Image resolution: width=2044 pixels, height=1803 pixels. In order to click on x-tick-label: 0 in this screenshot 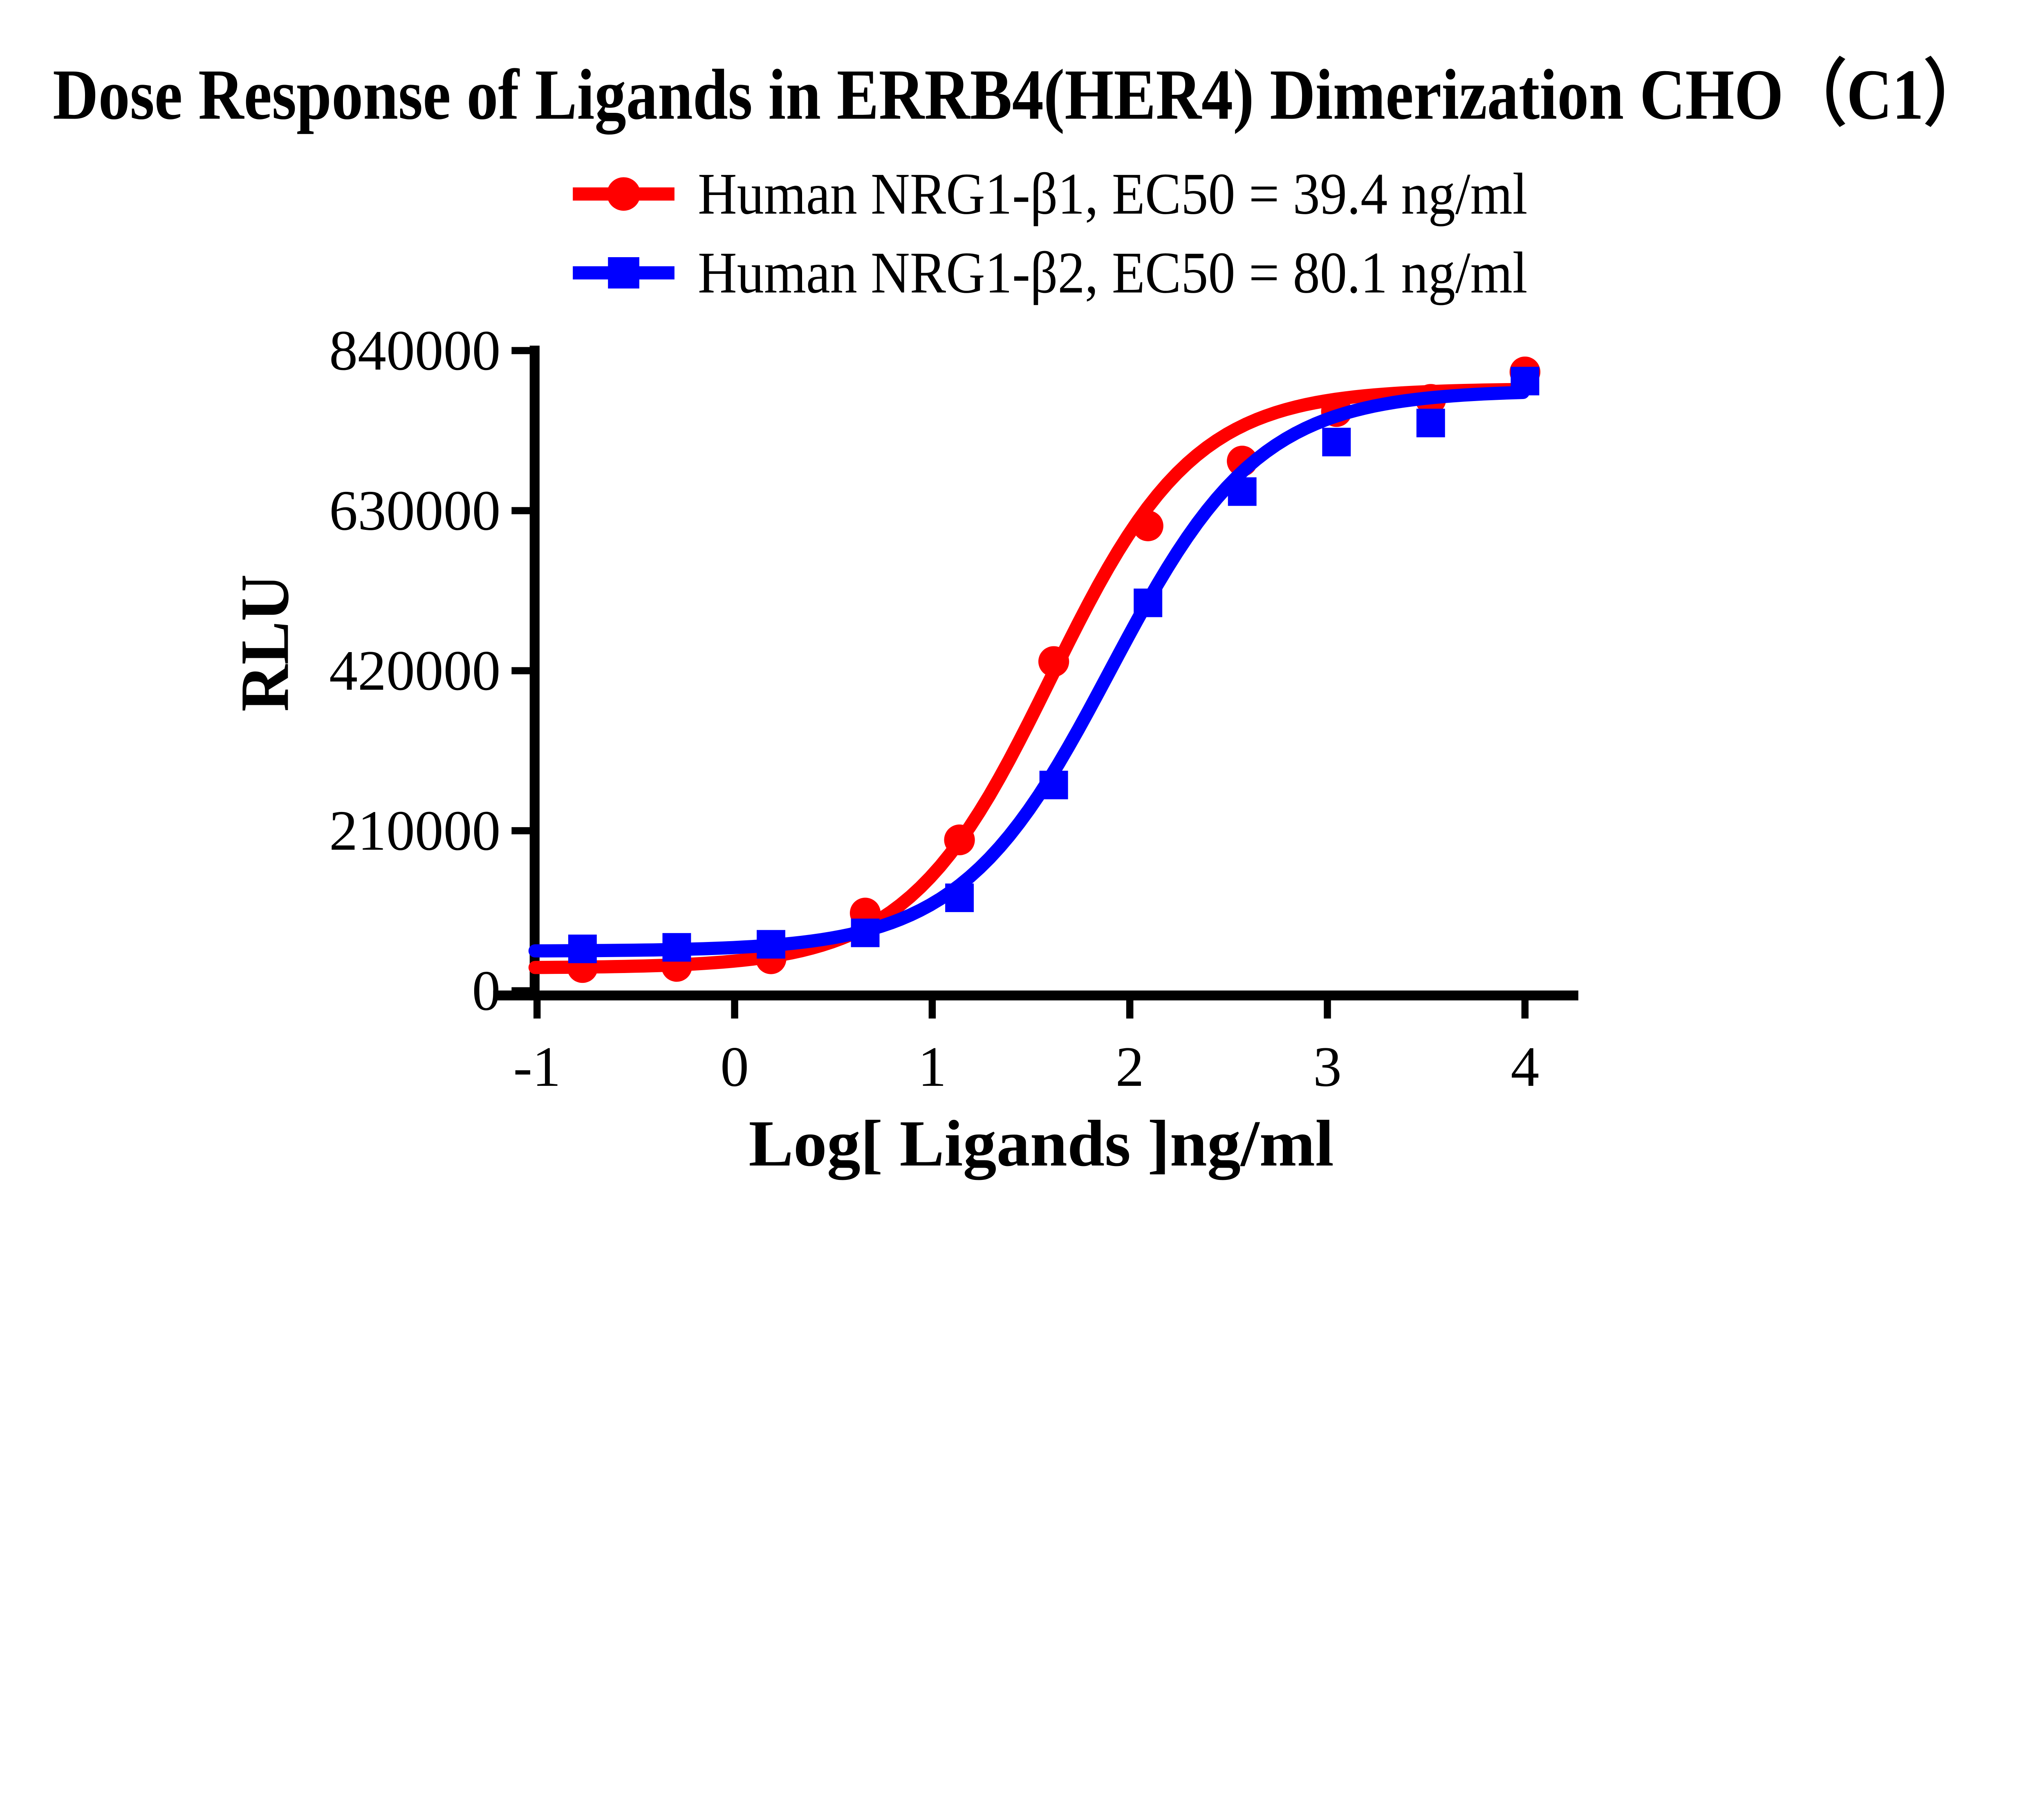, I will do `click(735, 1067)`.